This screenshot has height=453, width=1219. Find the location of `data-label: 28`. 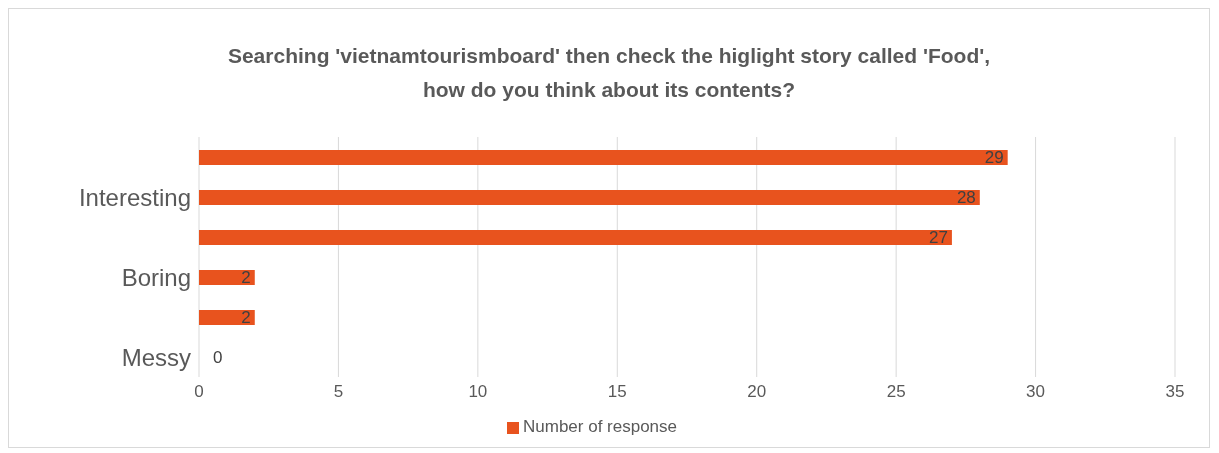

data-label: 28 is located at coordinates (966, 197).